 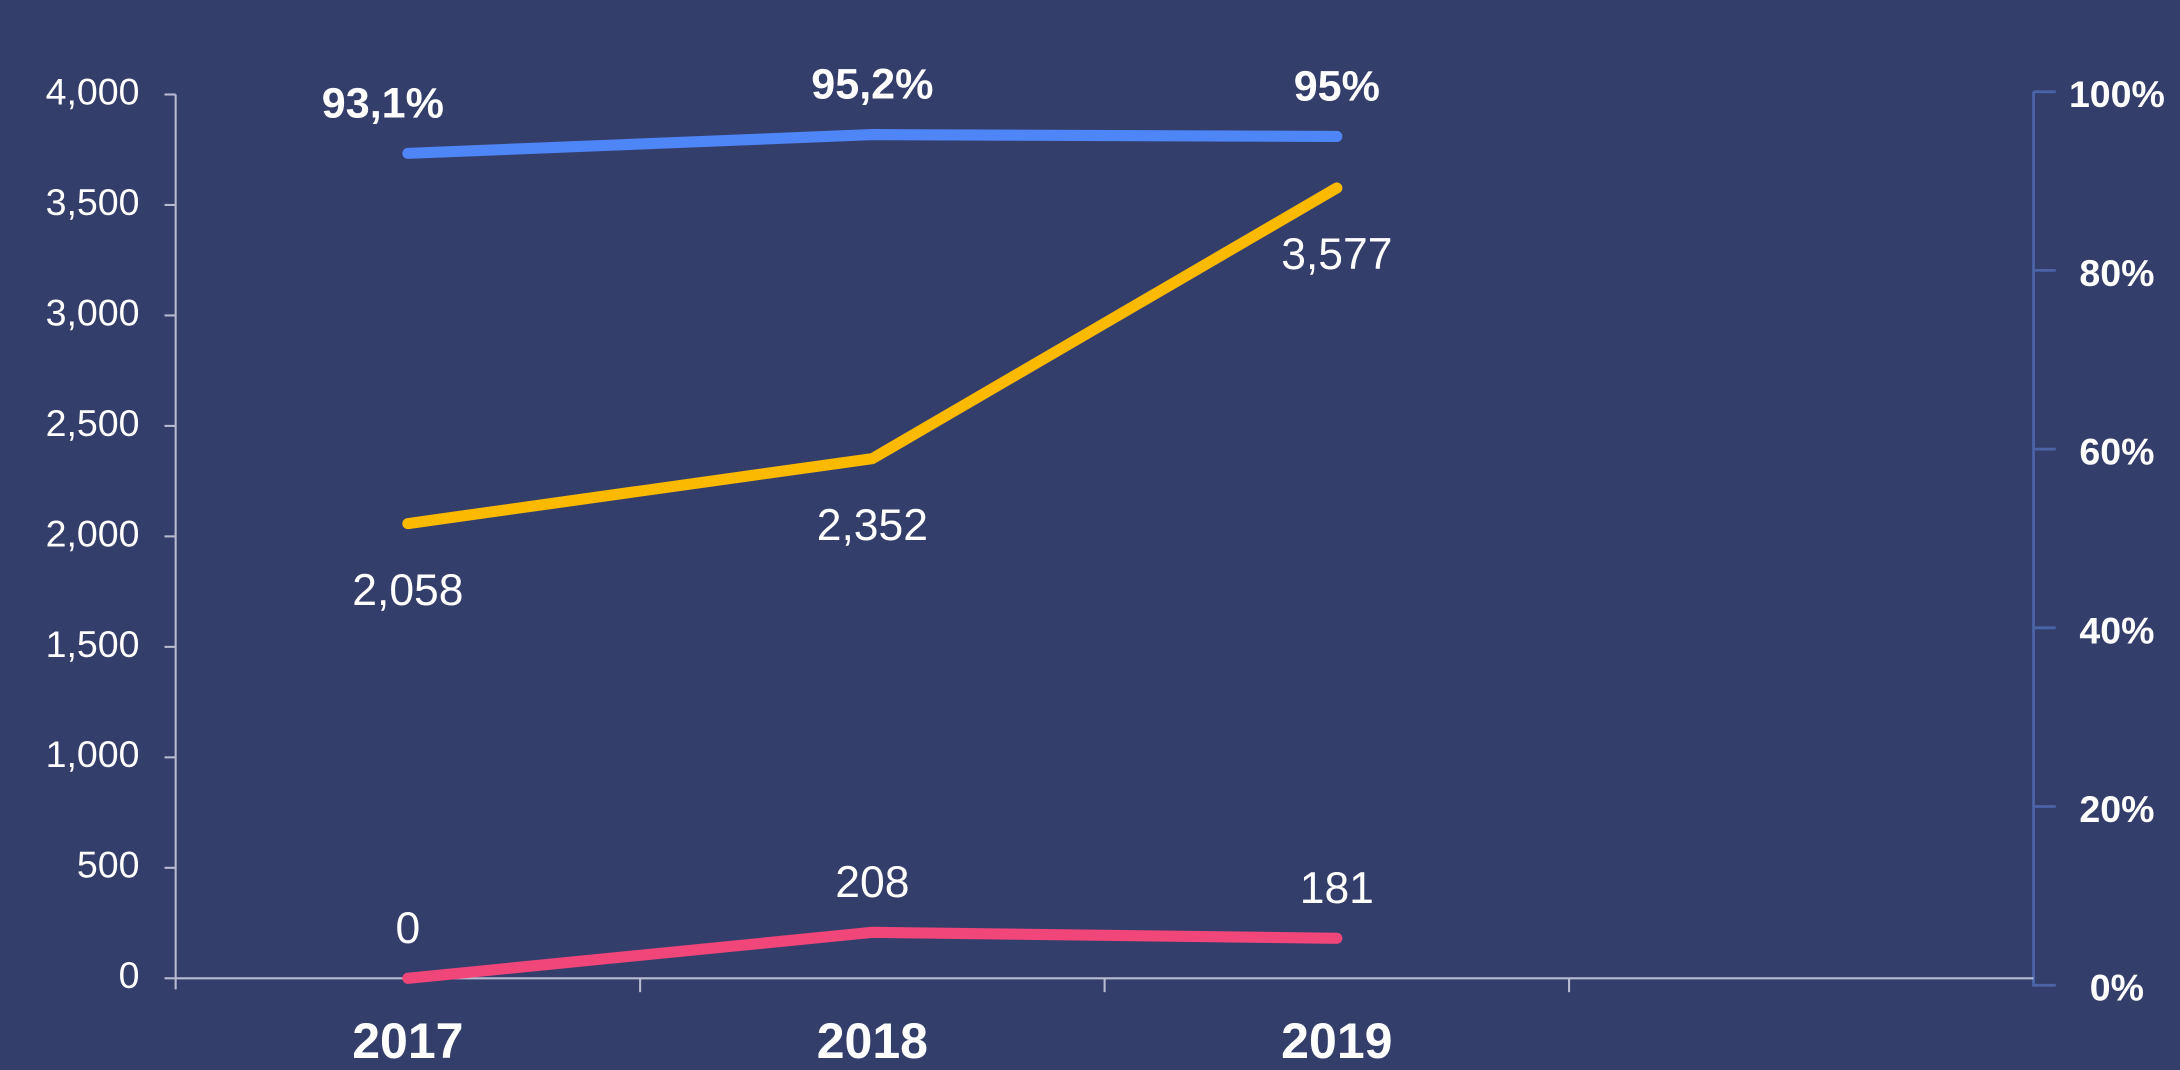 I want to click on data-label: 3,577, so click(x=1336, y=254).